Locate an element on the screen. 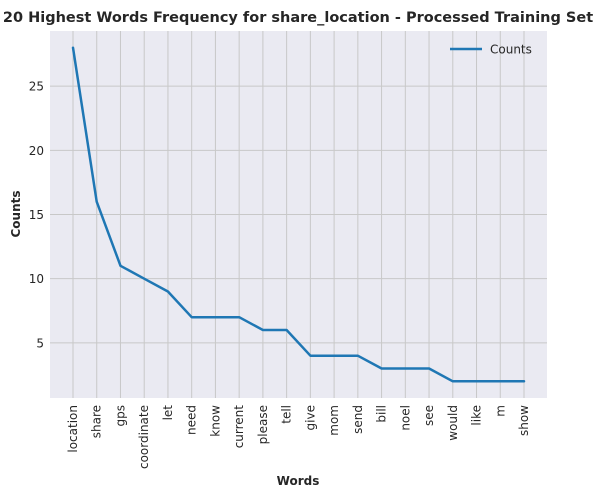 The image size is (597, 499). x-tick-label: see is located at coordinates (429, 415).